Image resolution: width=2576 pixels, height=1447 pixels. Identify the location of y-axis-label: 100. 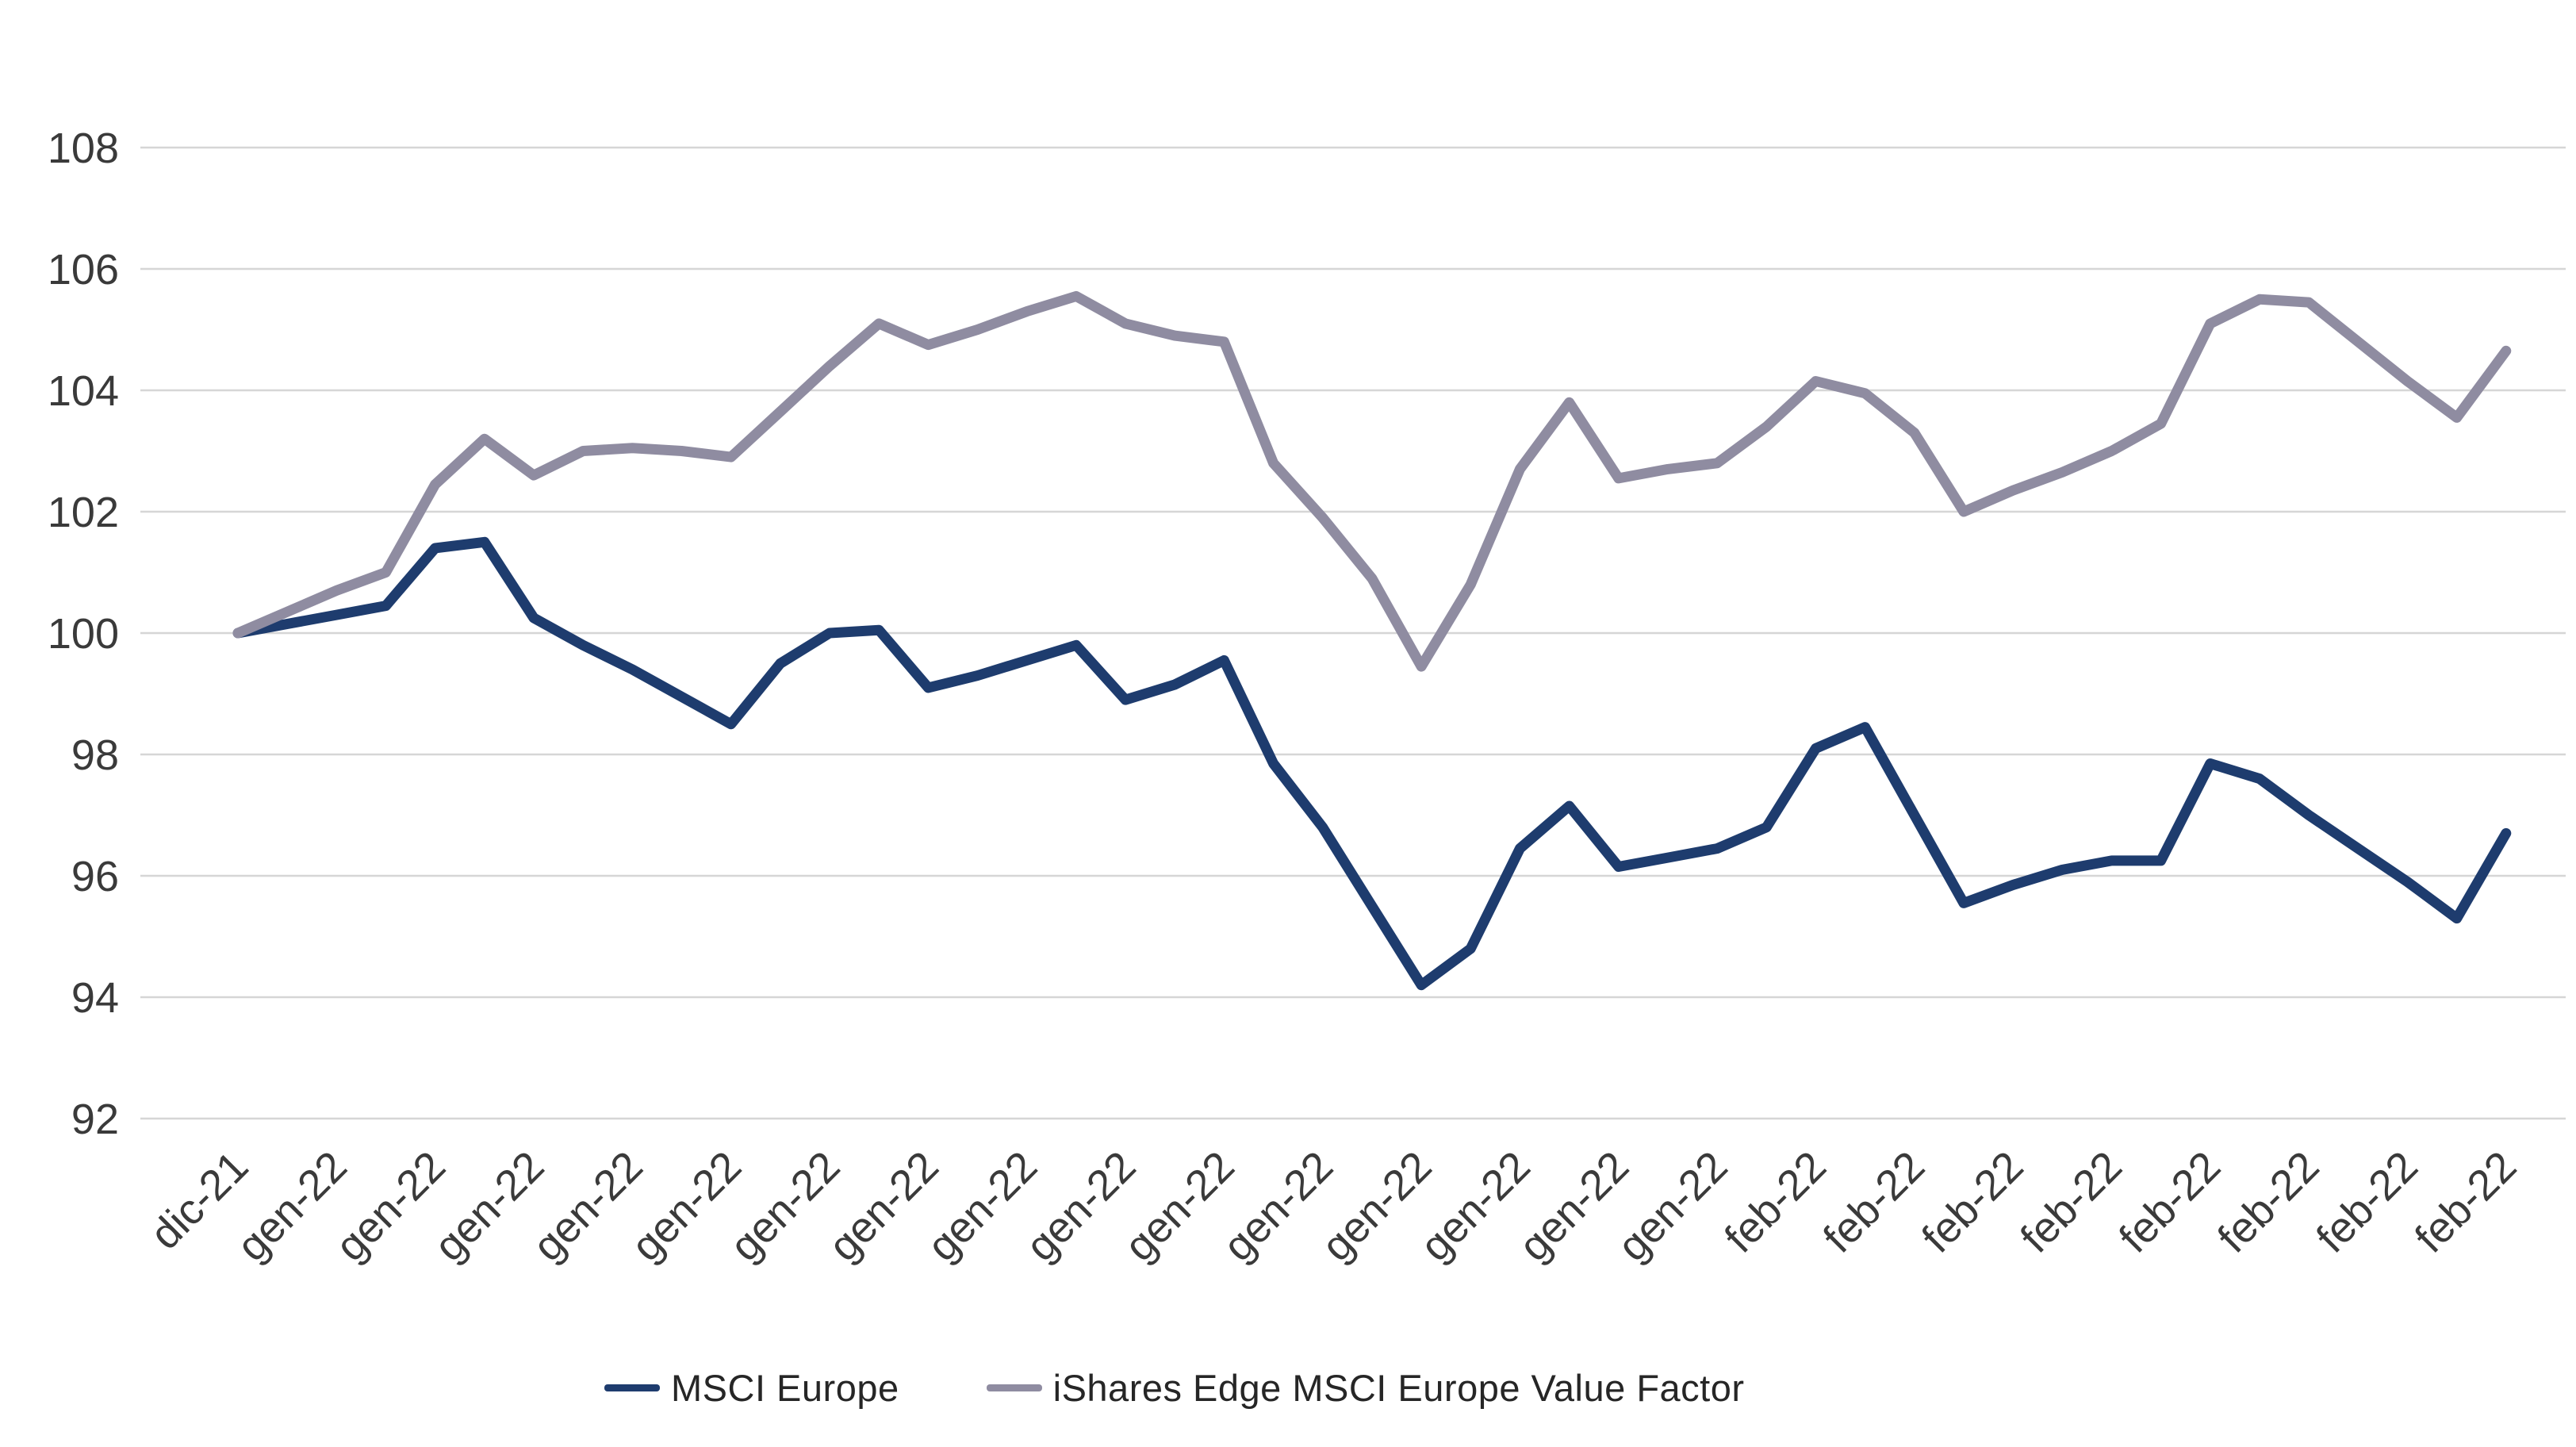
(83, 634).